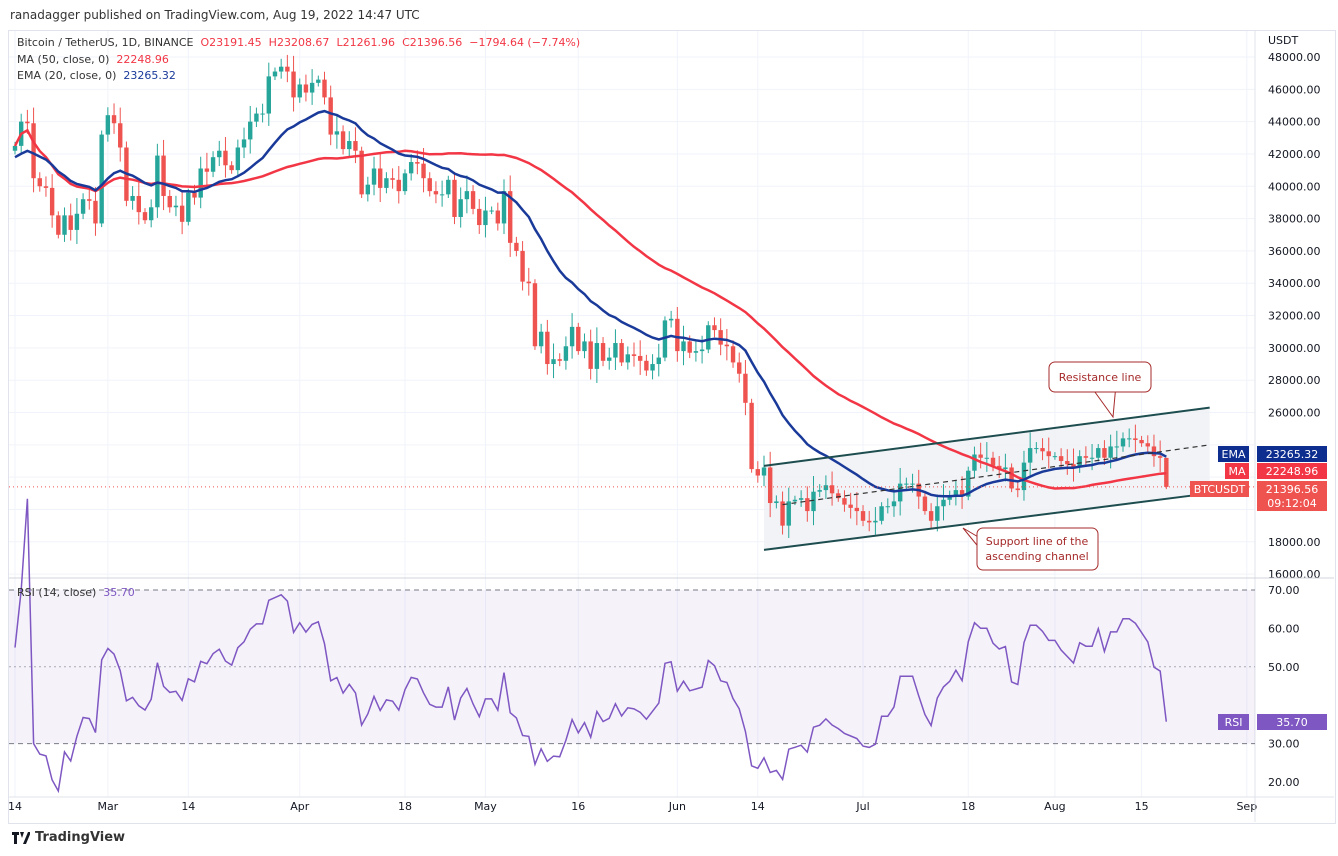  I want to click on ema-legend: EMA (20, close, 0) 23265.32, so click(96, 75).